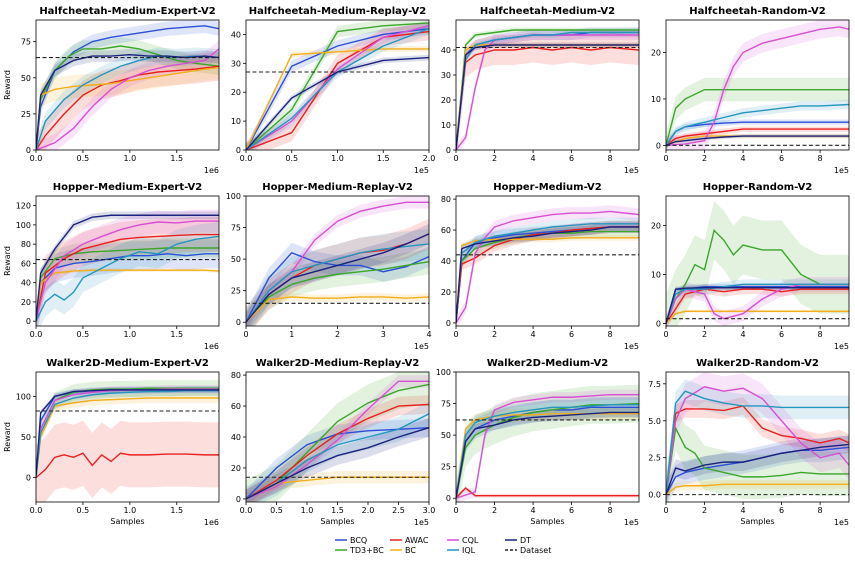  I want to click on y-tick-label: 80, so click(446, 199).